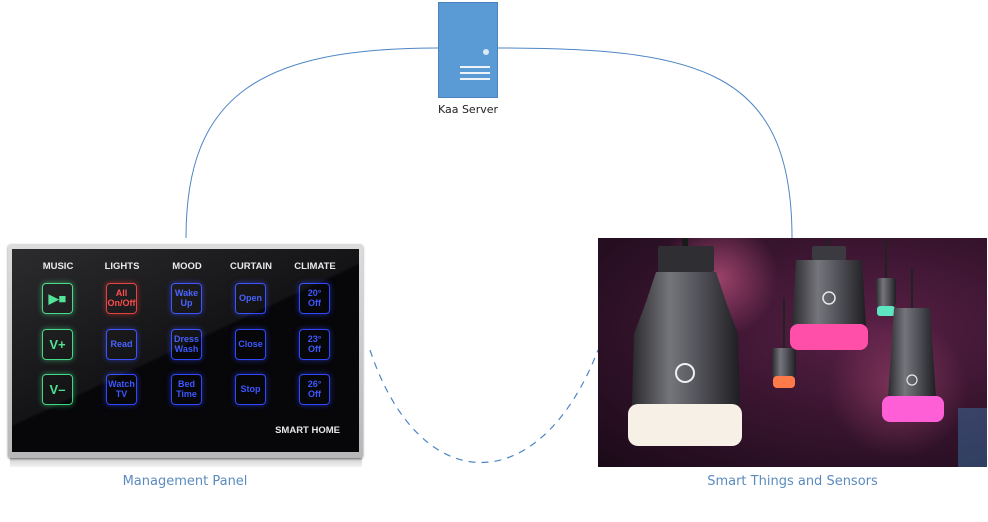 The width and height of the screenshot is (988, 522). I want to click on climate-23-off-button: 23° Off, so click(314, 344).